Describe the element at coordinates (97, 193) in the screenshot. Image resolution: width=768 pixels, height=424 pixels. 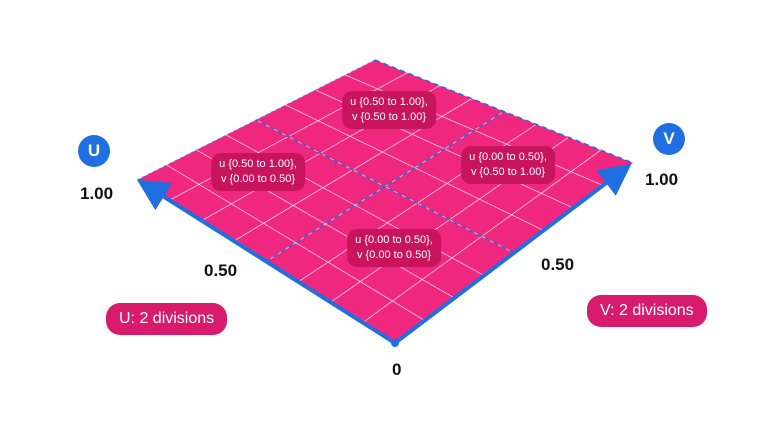
I see `u-tick-1.00: 1.00` at that location.